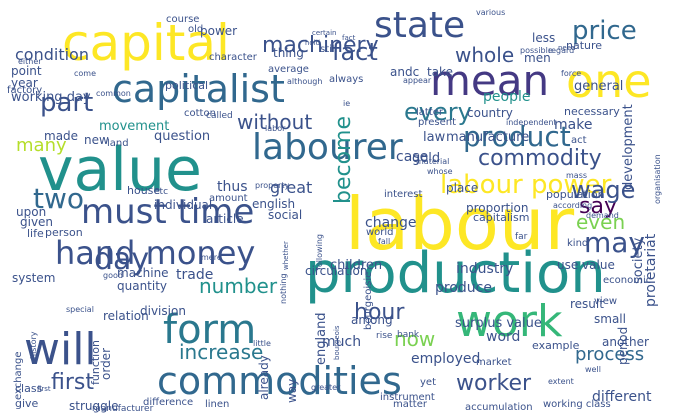 This screenshot has height=416, width=683. I want to click on word-children: children, so click(356, 265).